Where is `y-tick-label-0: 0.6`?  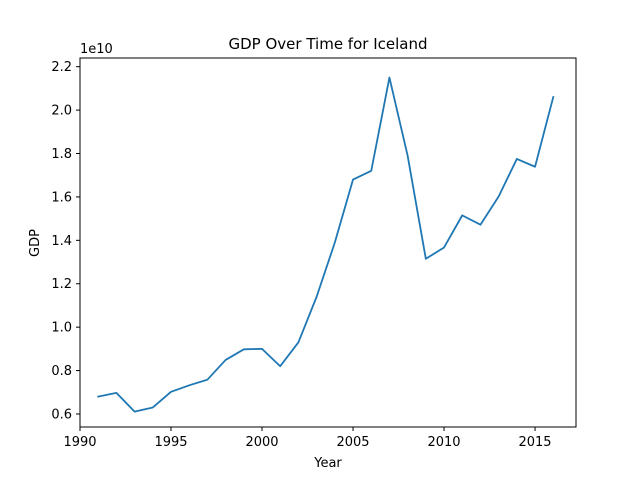
y-tick-label-0: 0.6 is located at coordinates (61, 414).